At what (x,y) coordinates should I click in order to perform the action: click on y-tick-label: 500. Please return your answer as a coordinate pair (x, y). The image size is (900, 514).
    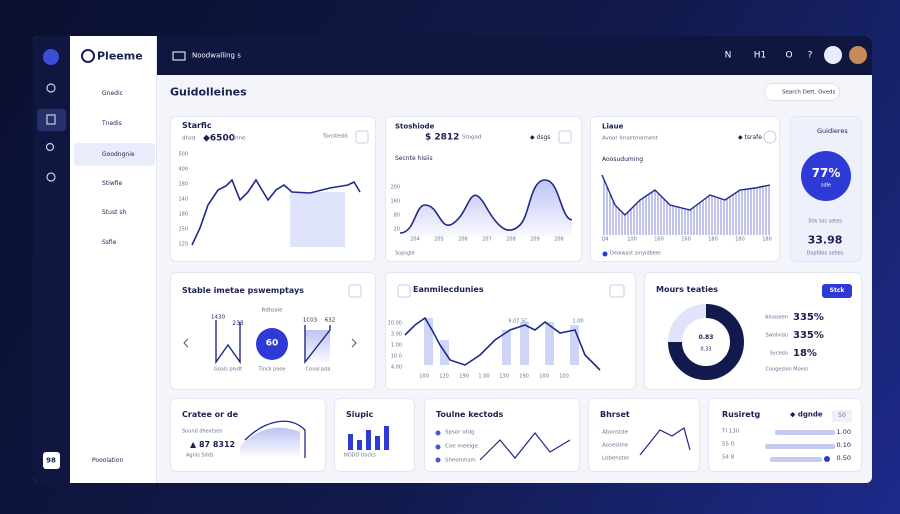
    Looking at the image, I should click on (183, 154).